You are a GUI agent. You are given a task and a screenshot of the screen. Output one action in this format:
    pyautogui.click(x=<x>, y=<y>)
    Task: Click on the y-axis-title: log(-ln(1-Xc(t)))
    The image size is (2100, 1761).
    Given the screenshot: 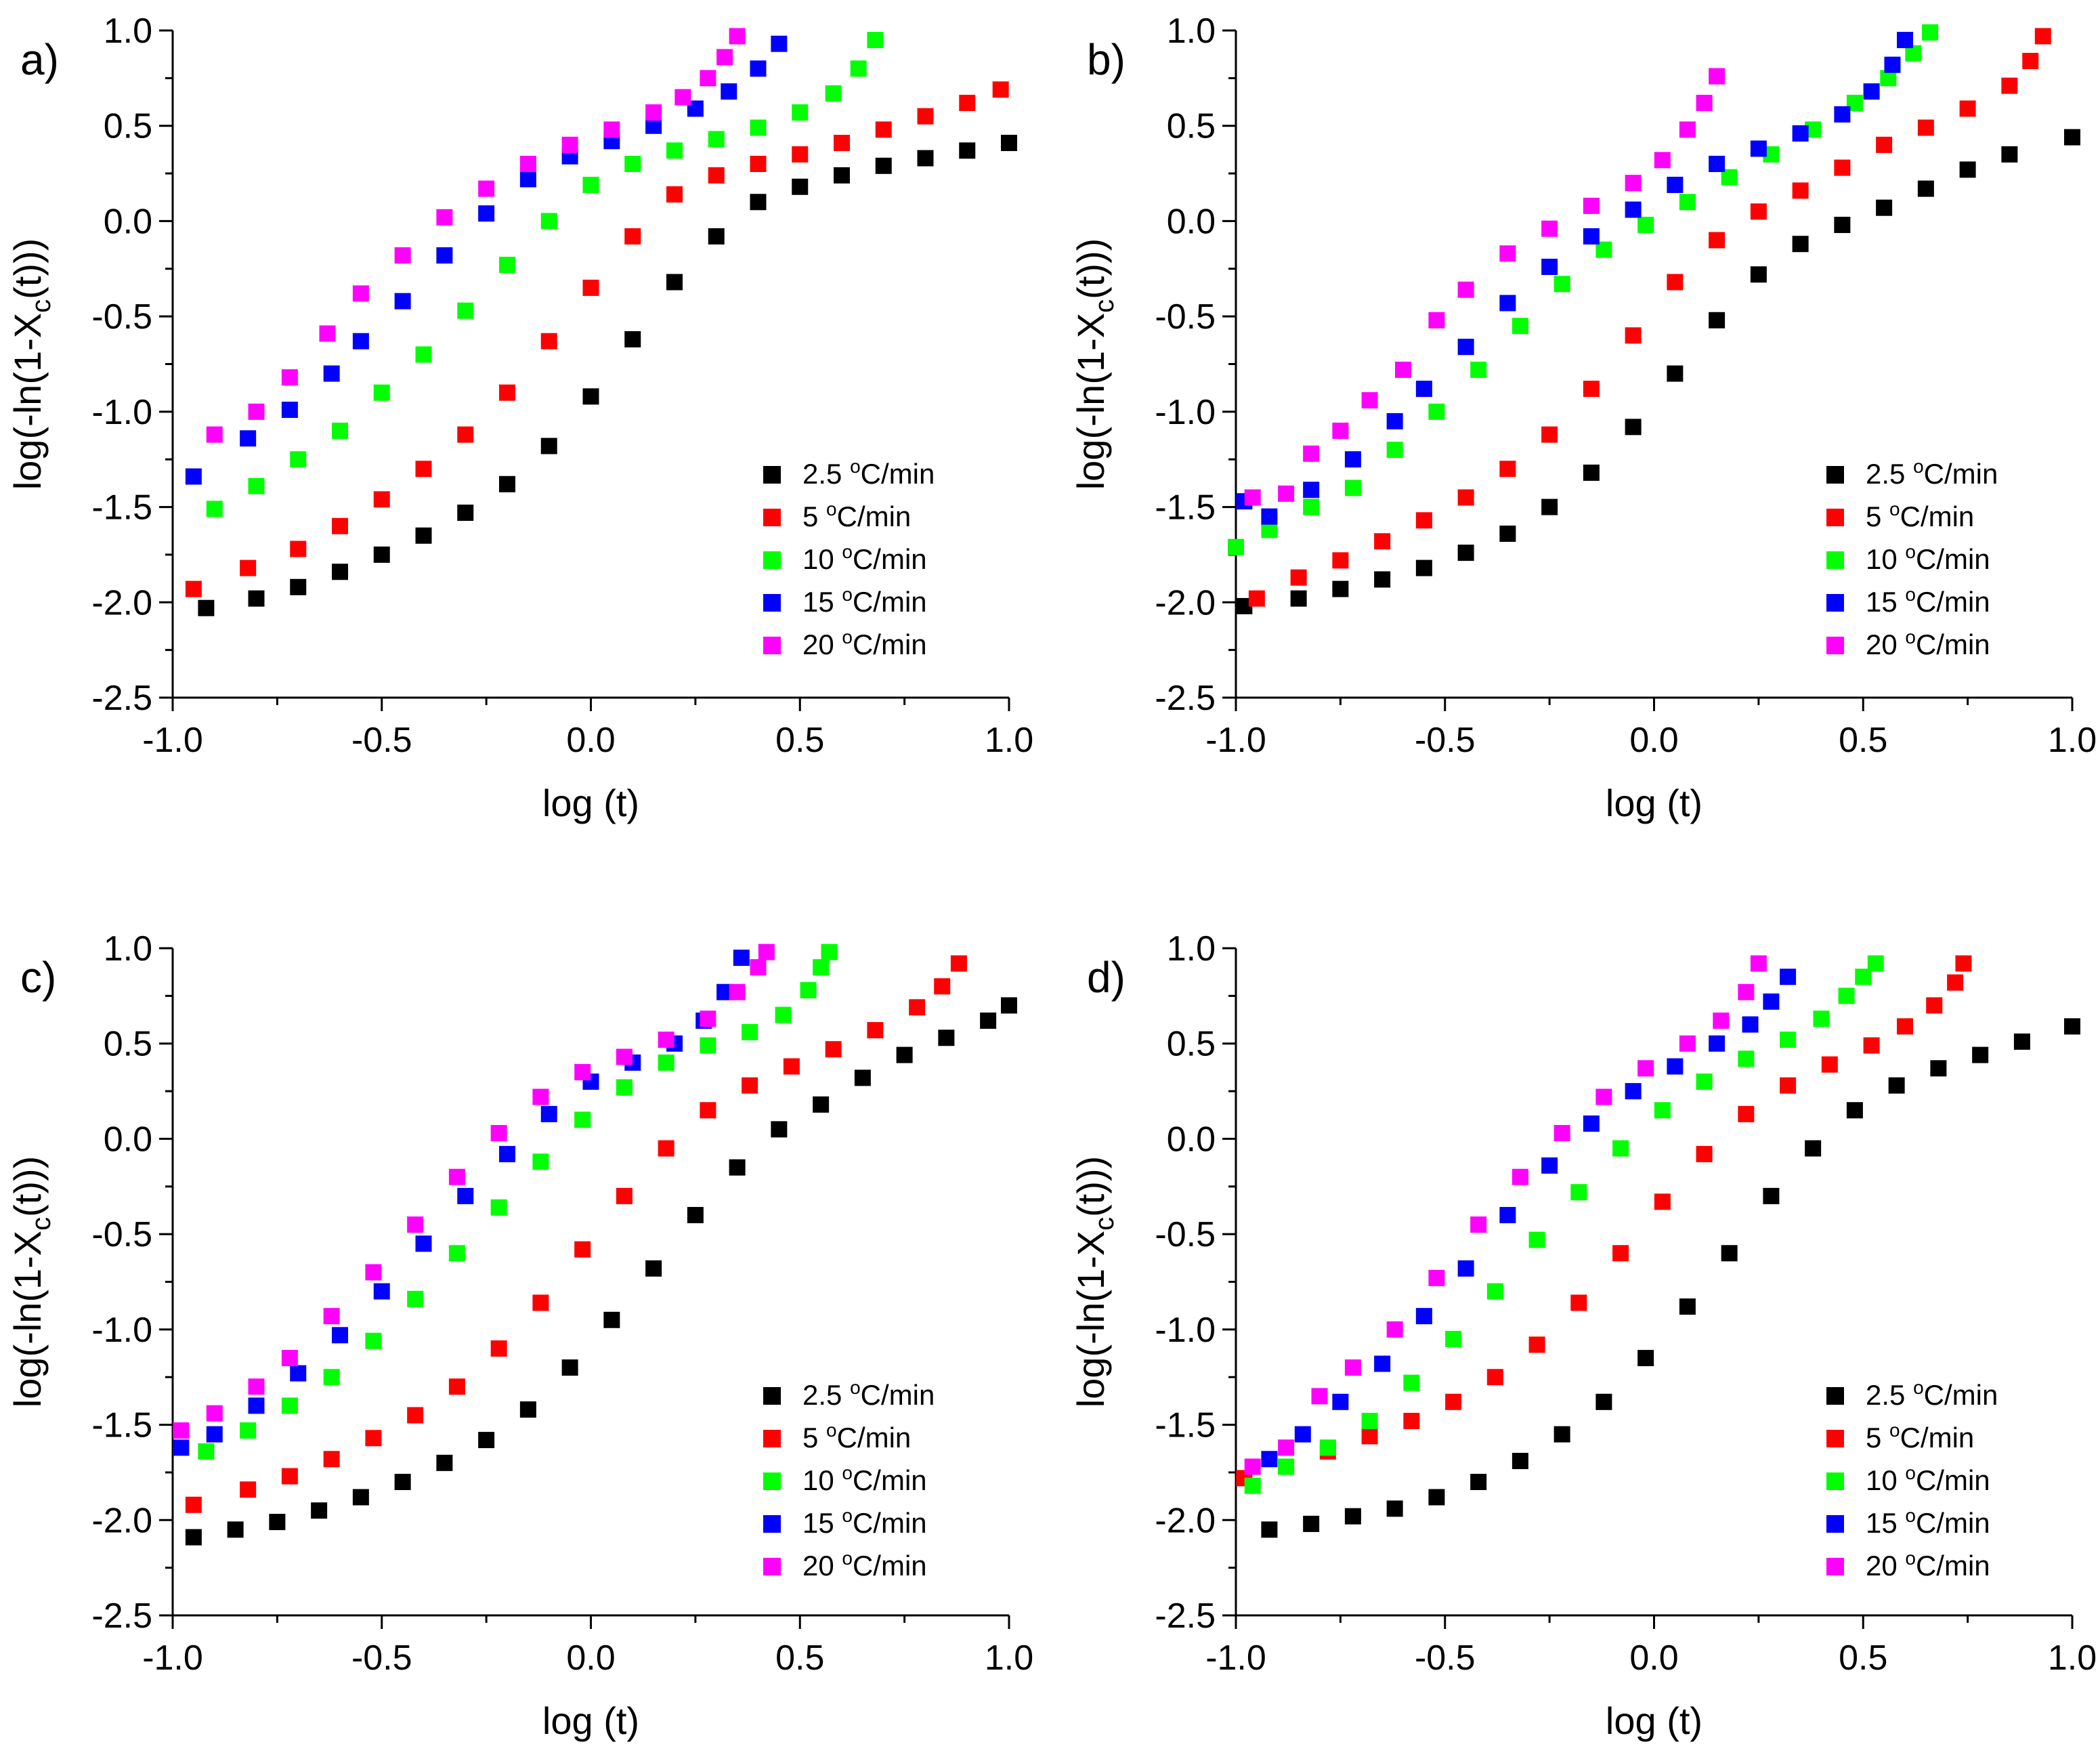 What is the action you would take?
    pyautogui.click(x=31, y=1282)
    